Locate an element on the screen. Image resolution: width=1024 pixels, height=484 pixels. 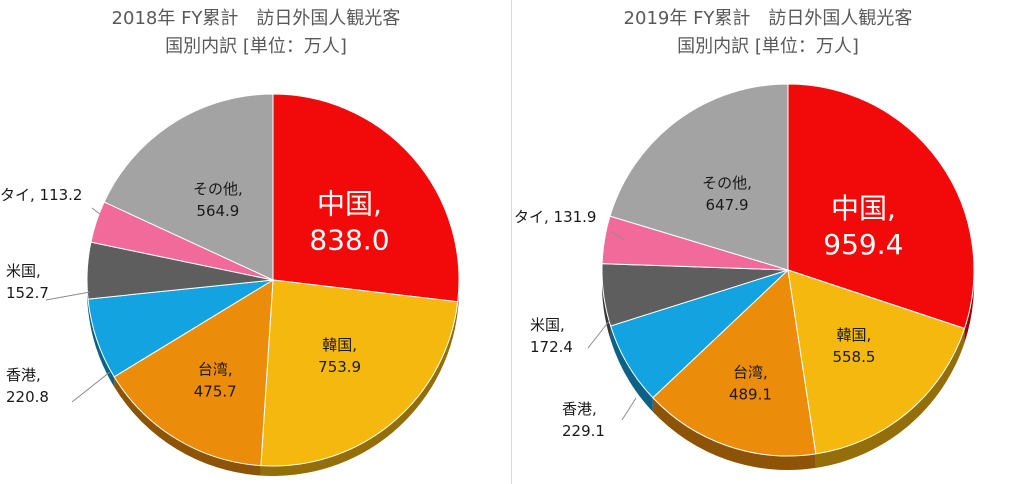
chart-divider is located at coordinates (511, 242).